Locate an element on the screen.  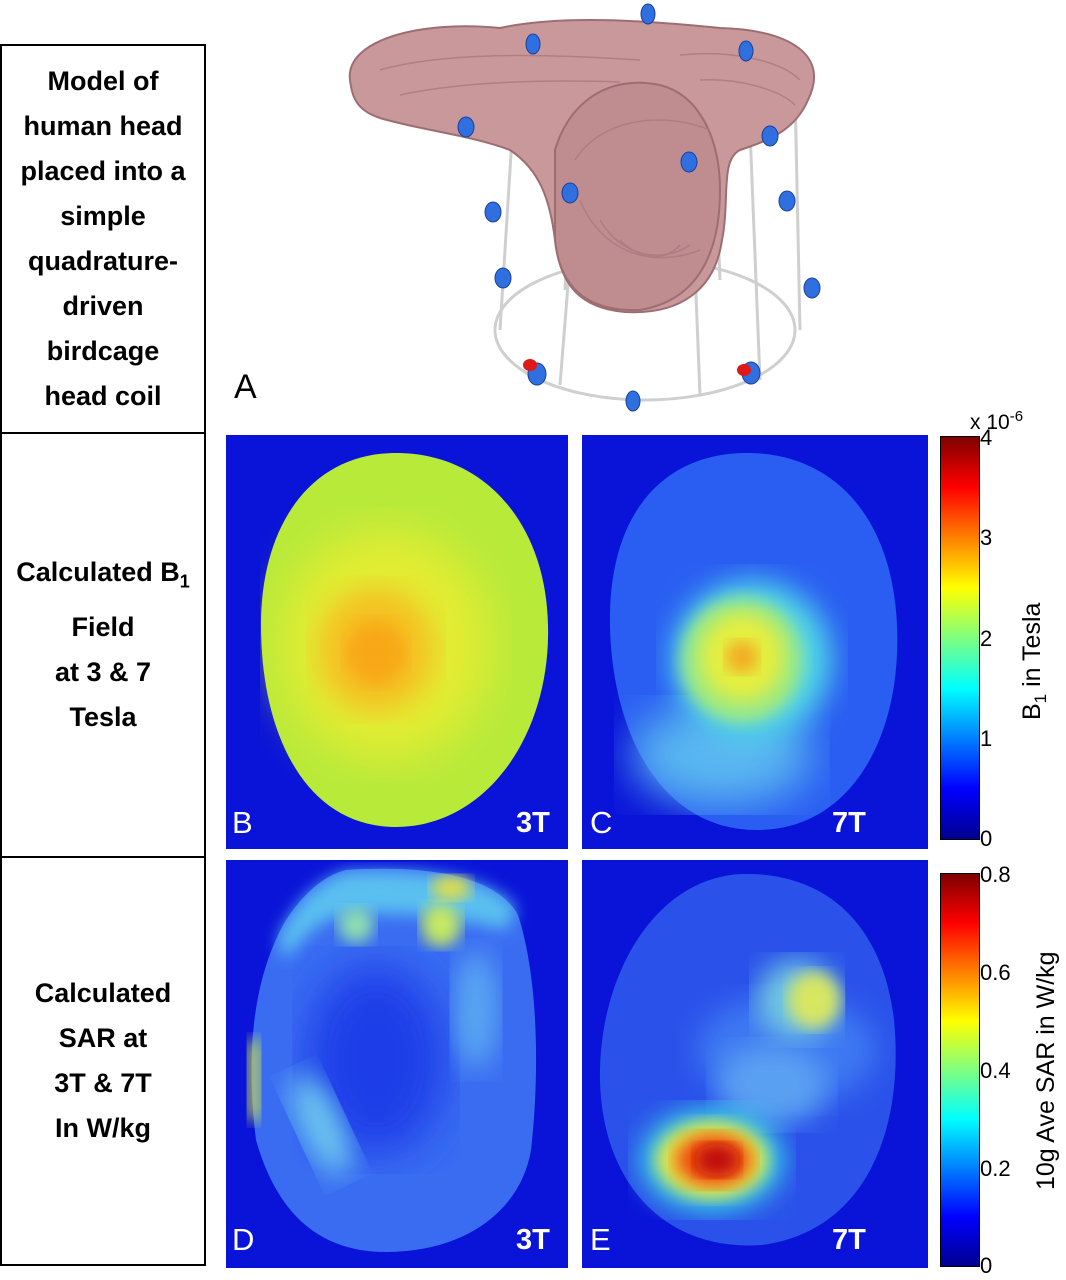
label-sar-line: Calculated is located at coordinates (103, 993).